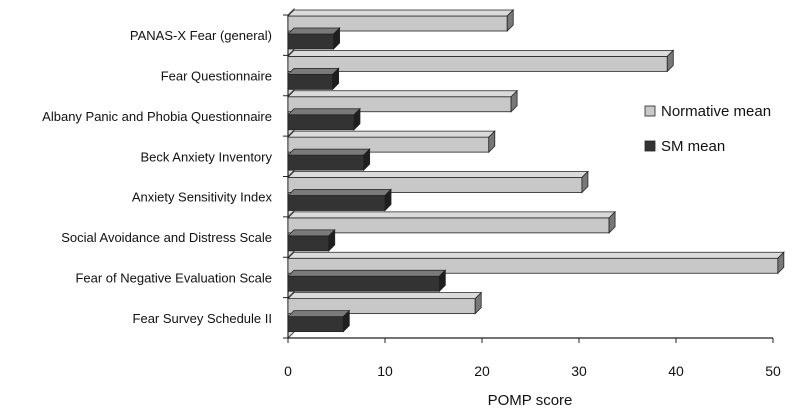 The height and width of the screenshot is (411, 800). Describe the element at coordinates (716, 111) in the screenshot. I see `legend-label: Normative mean` at that location.